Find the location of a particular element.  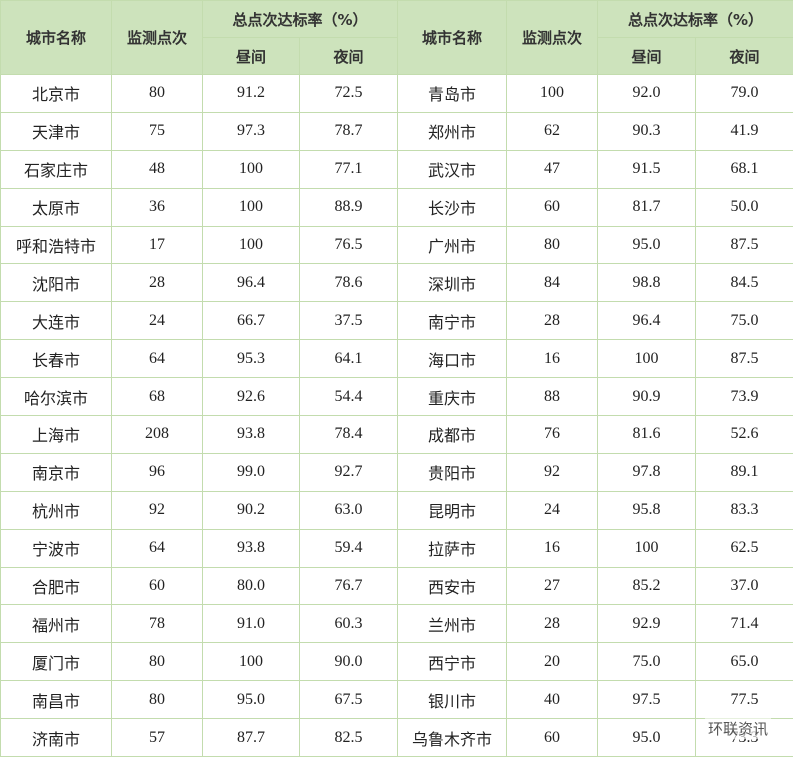

table-cell: 62 is located at coordinates (552, 131).